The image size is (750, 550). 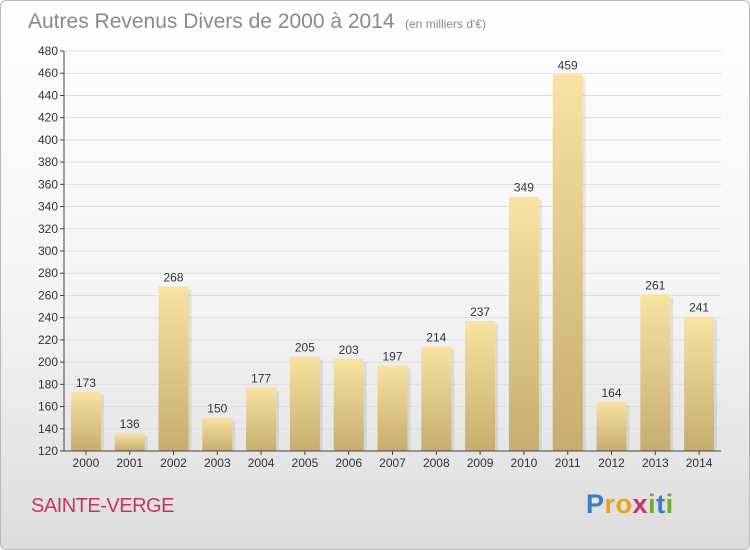 I want to click on y-tick-label: 180, so click(x=48, y=384).